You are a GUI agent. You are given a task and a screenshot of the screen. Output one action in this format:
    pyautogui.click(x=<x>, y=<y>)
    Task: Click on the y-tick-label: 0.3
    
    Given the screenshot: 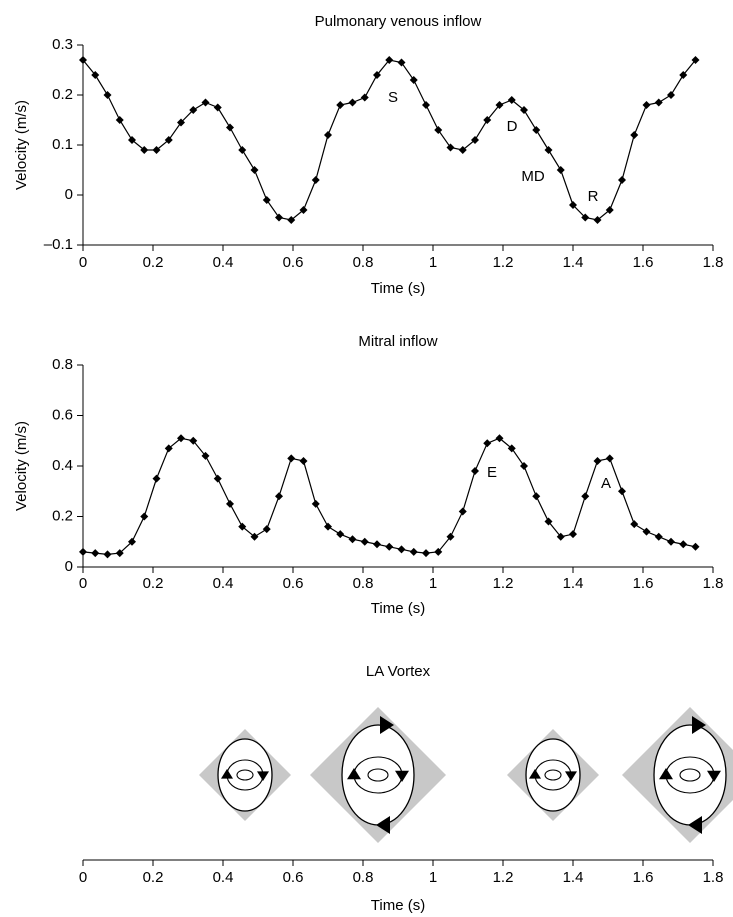 What is the action you would take?
    pyautogui.click(x=62, y=44)
    